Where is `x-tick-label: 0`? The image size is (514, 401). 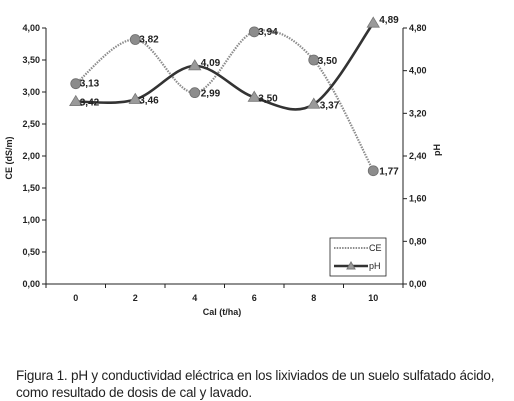
x-tick-label: 0 is located at coordinates (75, 298).